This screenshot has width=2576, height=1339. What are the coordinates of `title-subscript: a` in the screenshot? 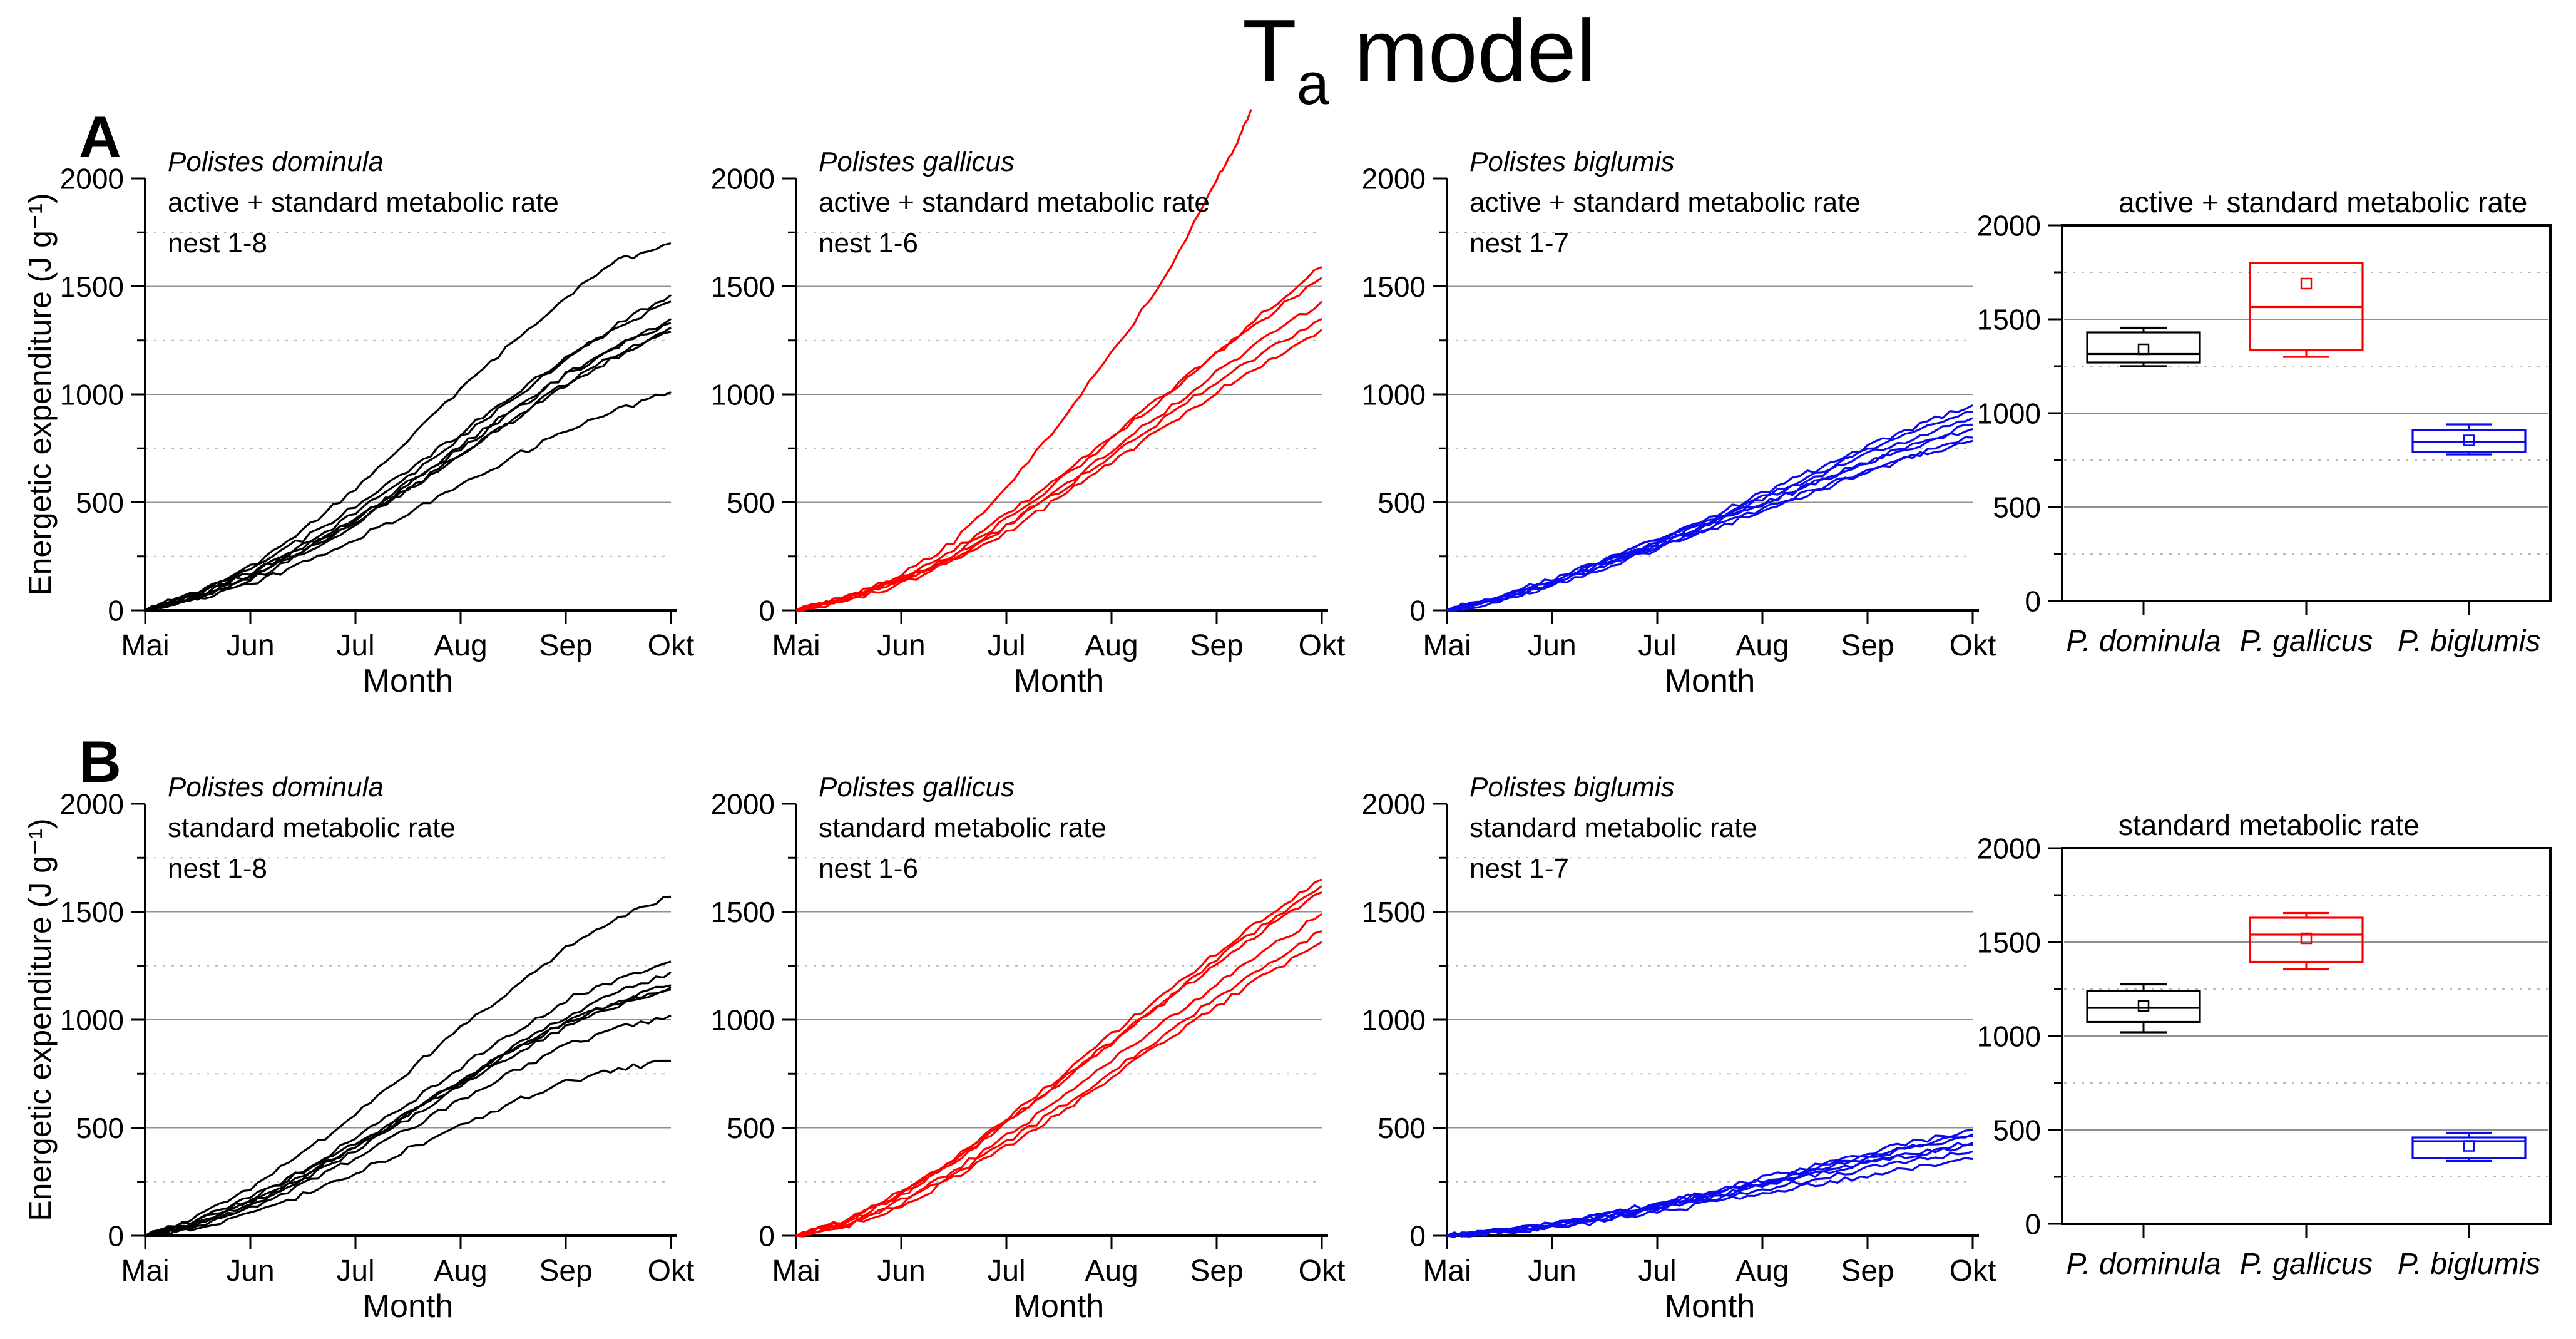 It's located at (1313, 84).